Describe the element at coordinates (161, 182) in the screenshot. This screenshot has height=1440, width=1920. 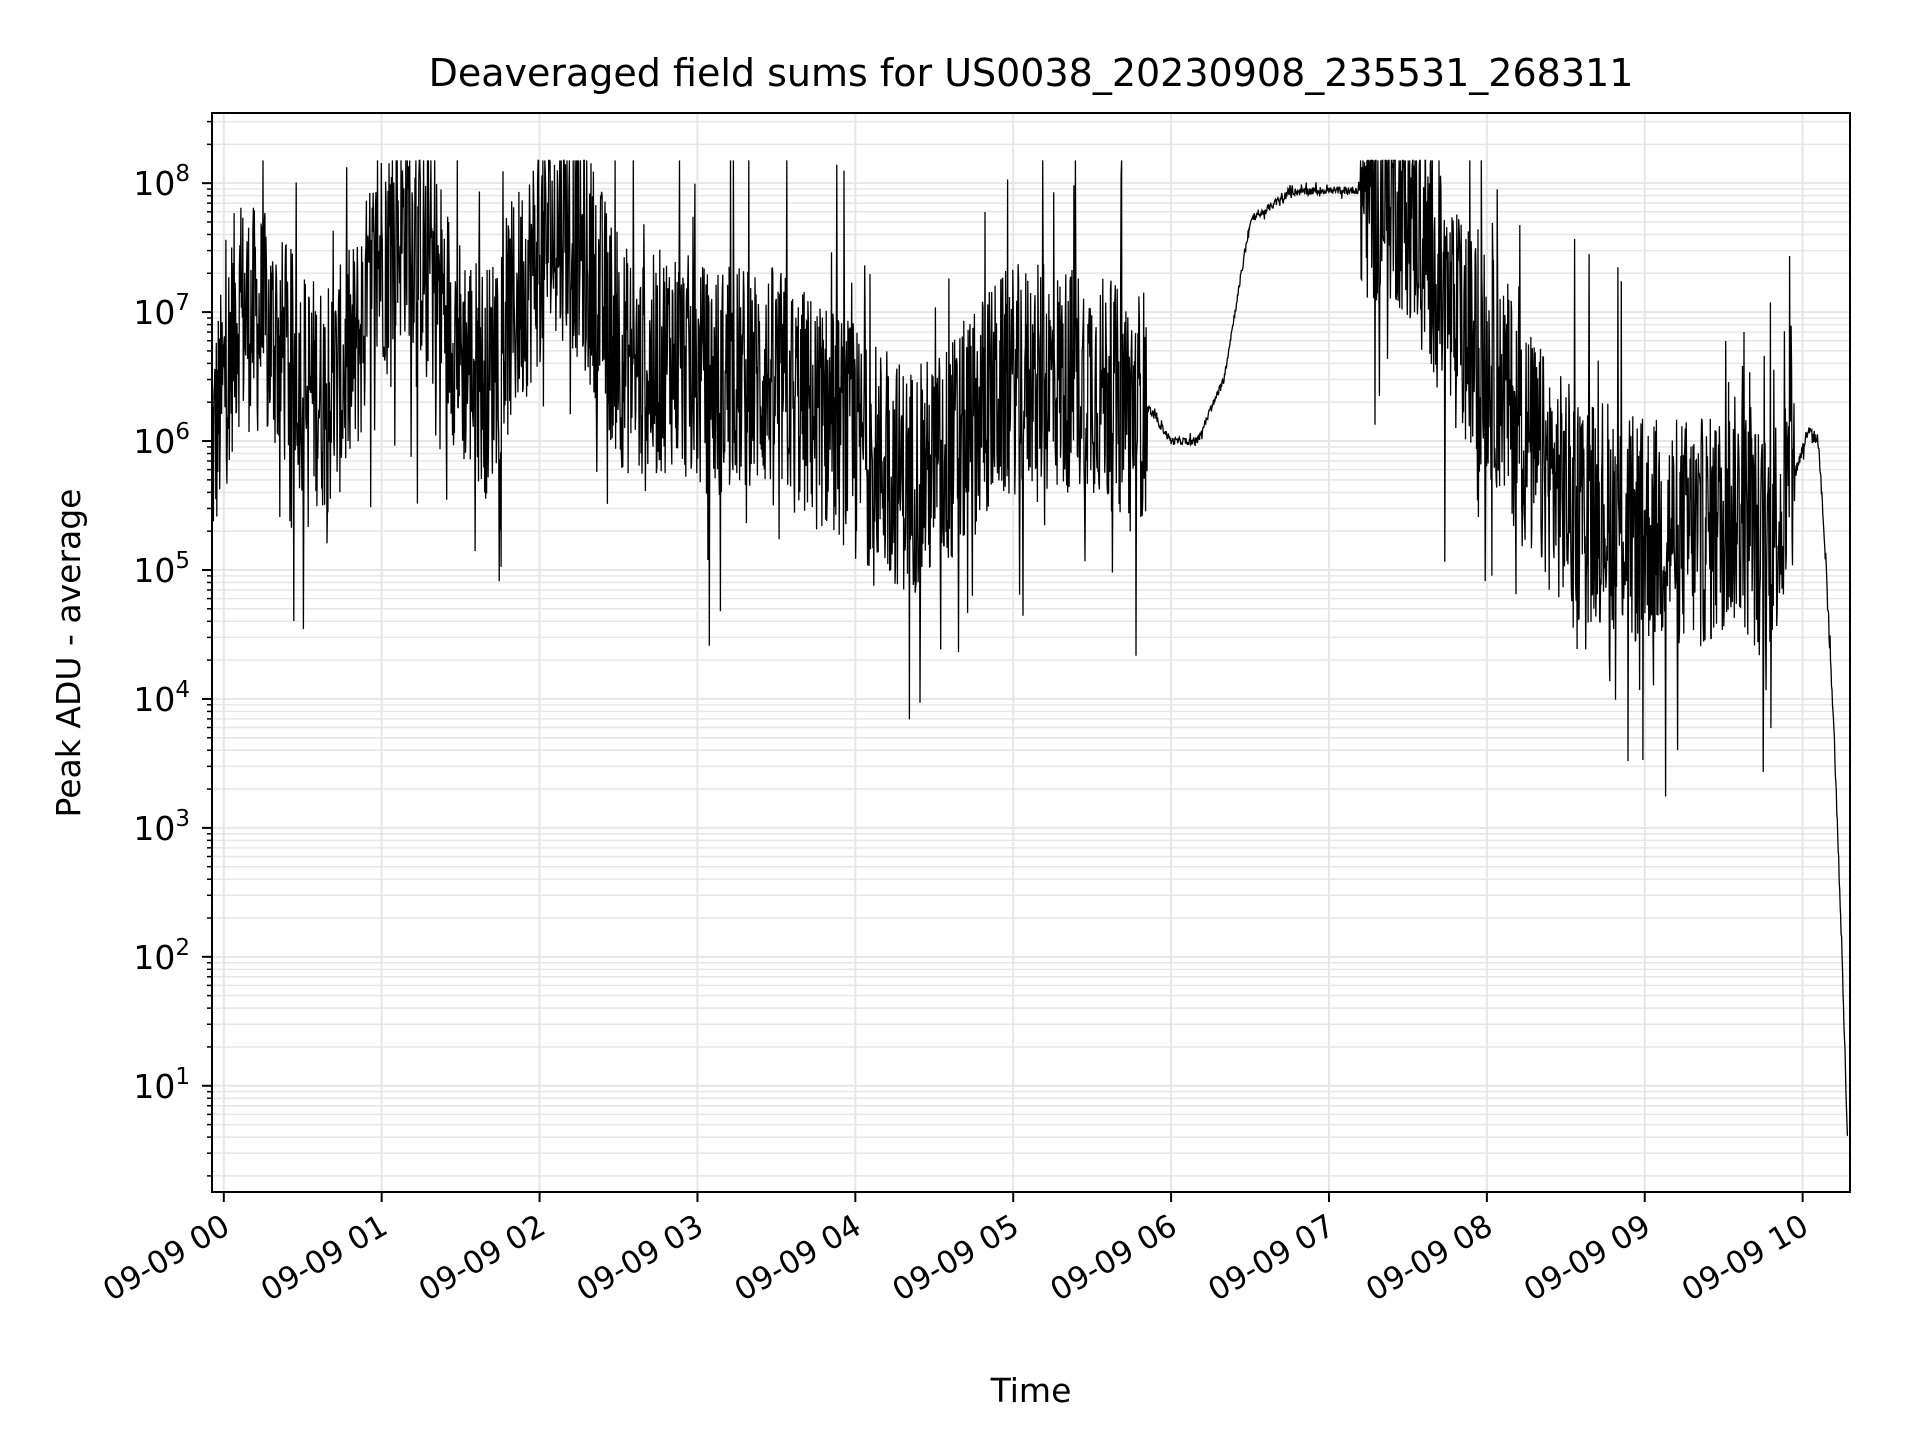
I see `y-tick-label: 108` at that location.